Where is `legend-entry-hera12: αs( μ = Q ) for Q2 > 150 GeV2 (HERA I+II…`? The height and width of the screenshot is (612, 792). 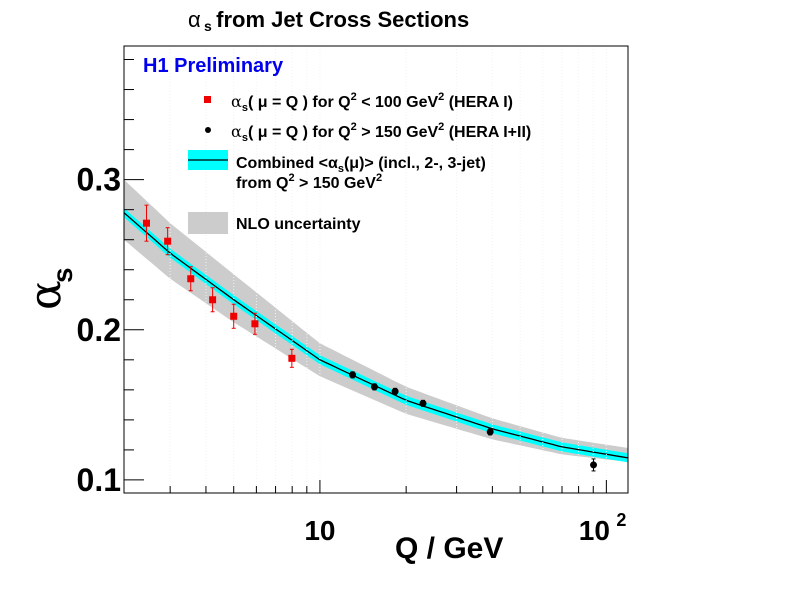 legend-entry-hera12: αs( μ = Q ) for Q2 > 150 GeV2 (HERA I+II… is located at coordinates (368, 132).